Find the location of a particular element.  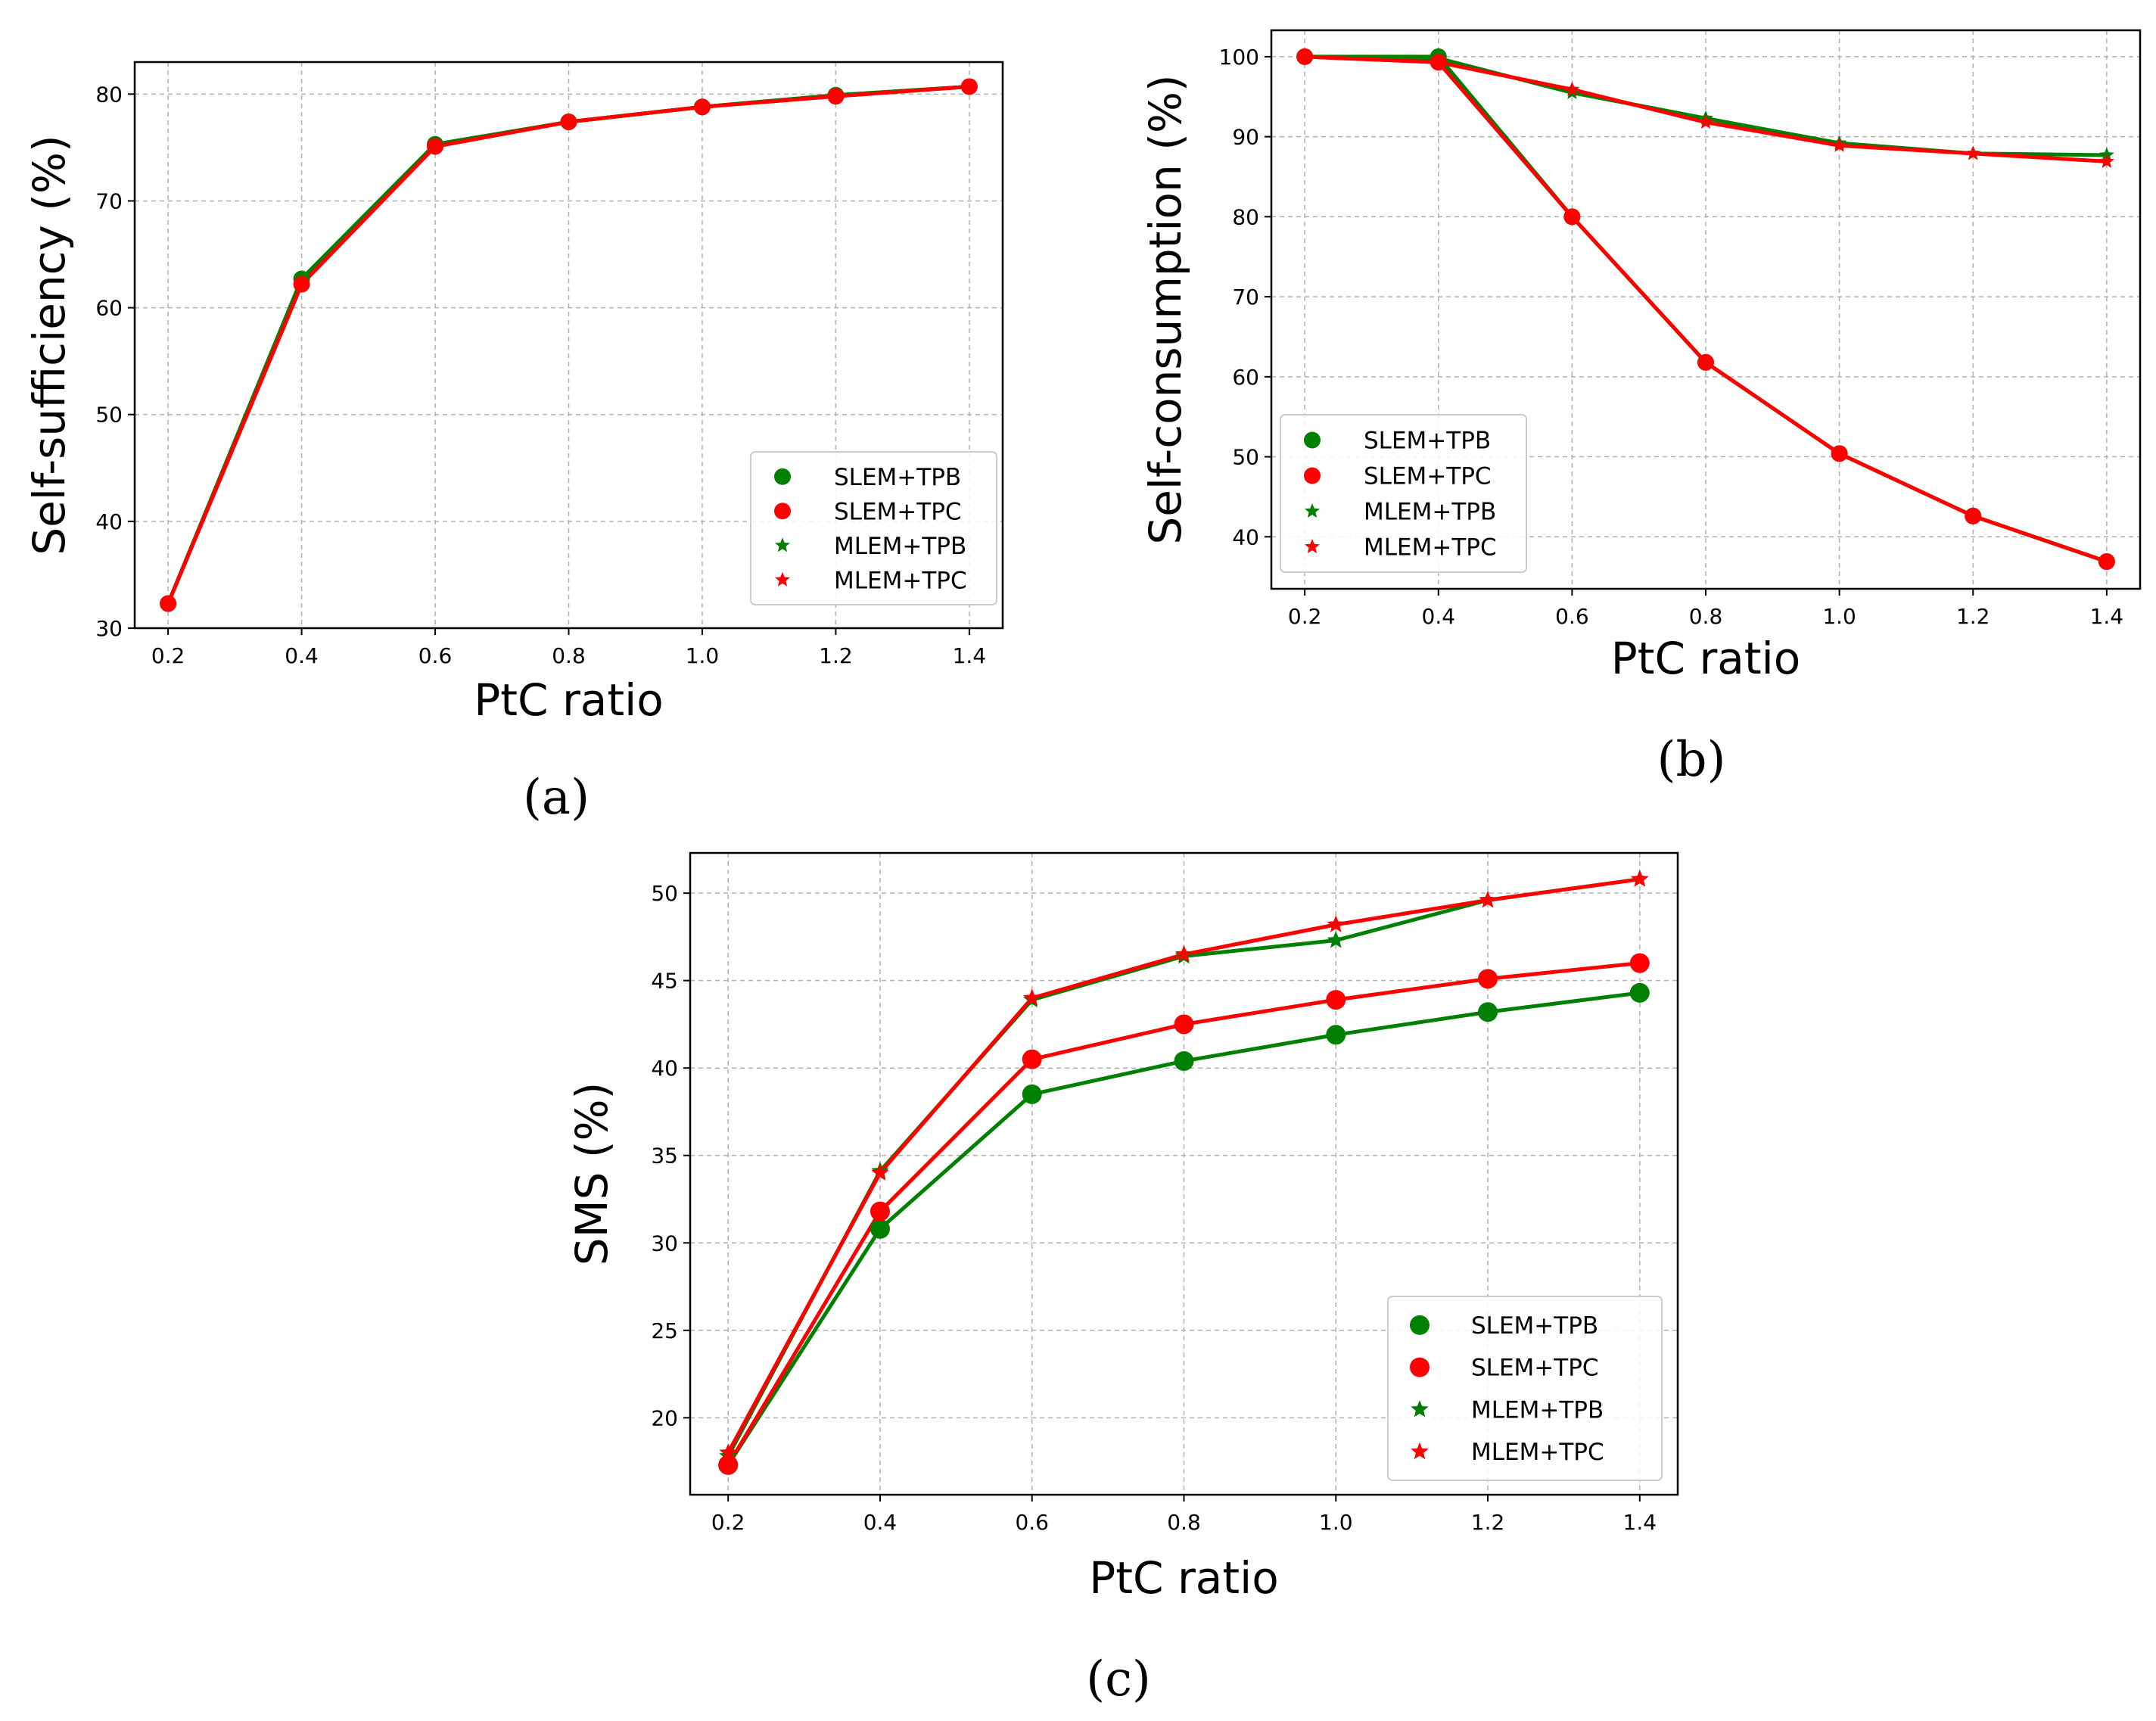

y-tick-label: 60 is located at coordinates (109, 308).